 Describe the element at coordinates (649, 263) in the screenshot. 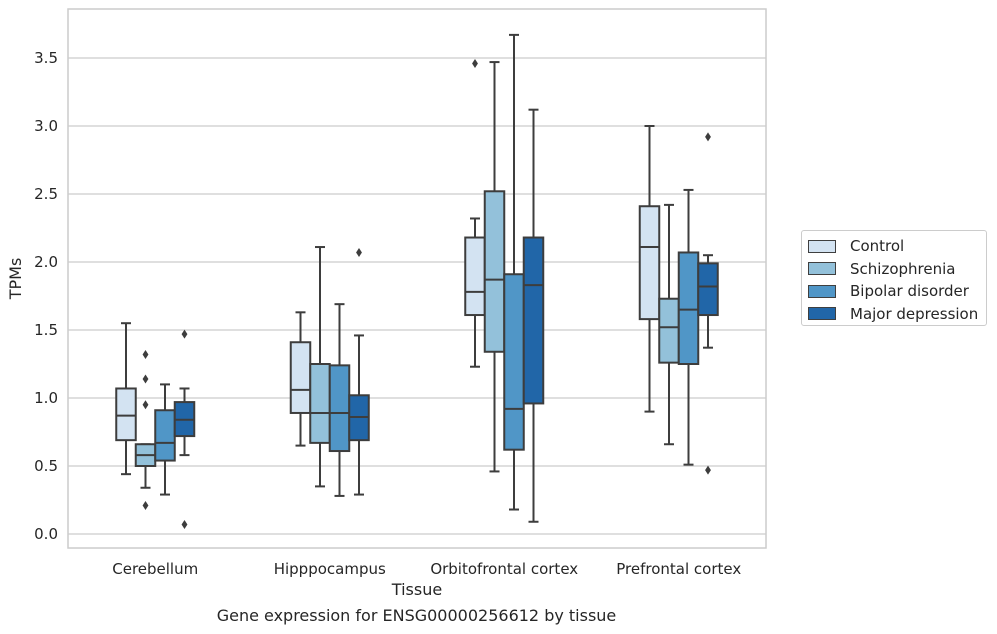

I see `box-prefrontal-cortex-control` at that location.